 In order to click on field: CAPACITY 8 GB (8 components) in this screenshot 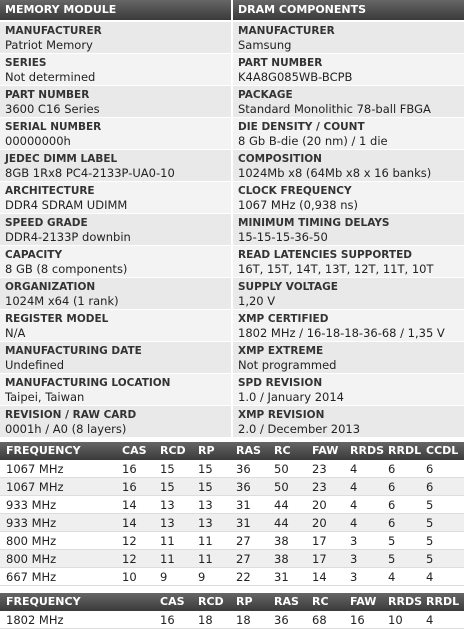, I will do `click(115, 262)`.